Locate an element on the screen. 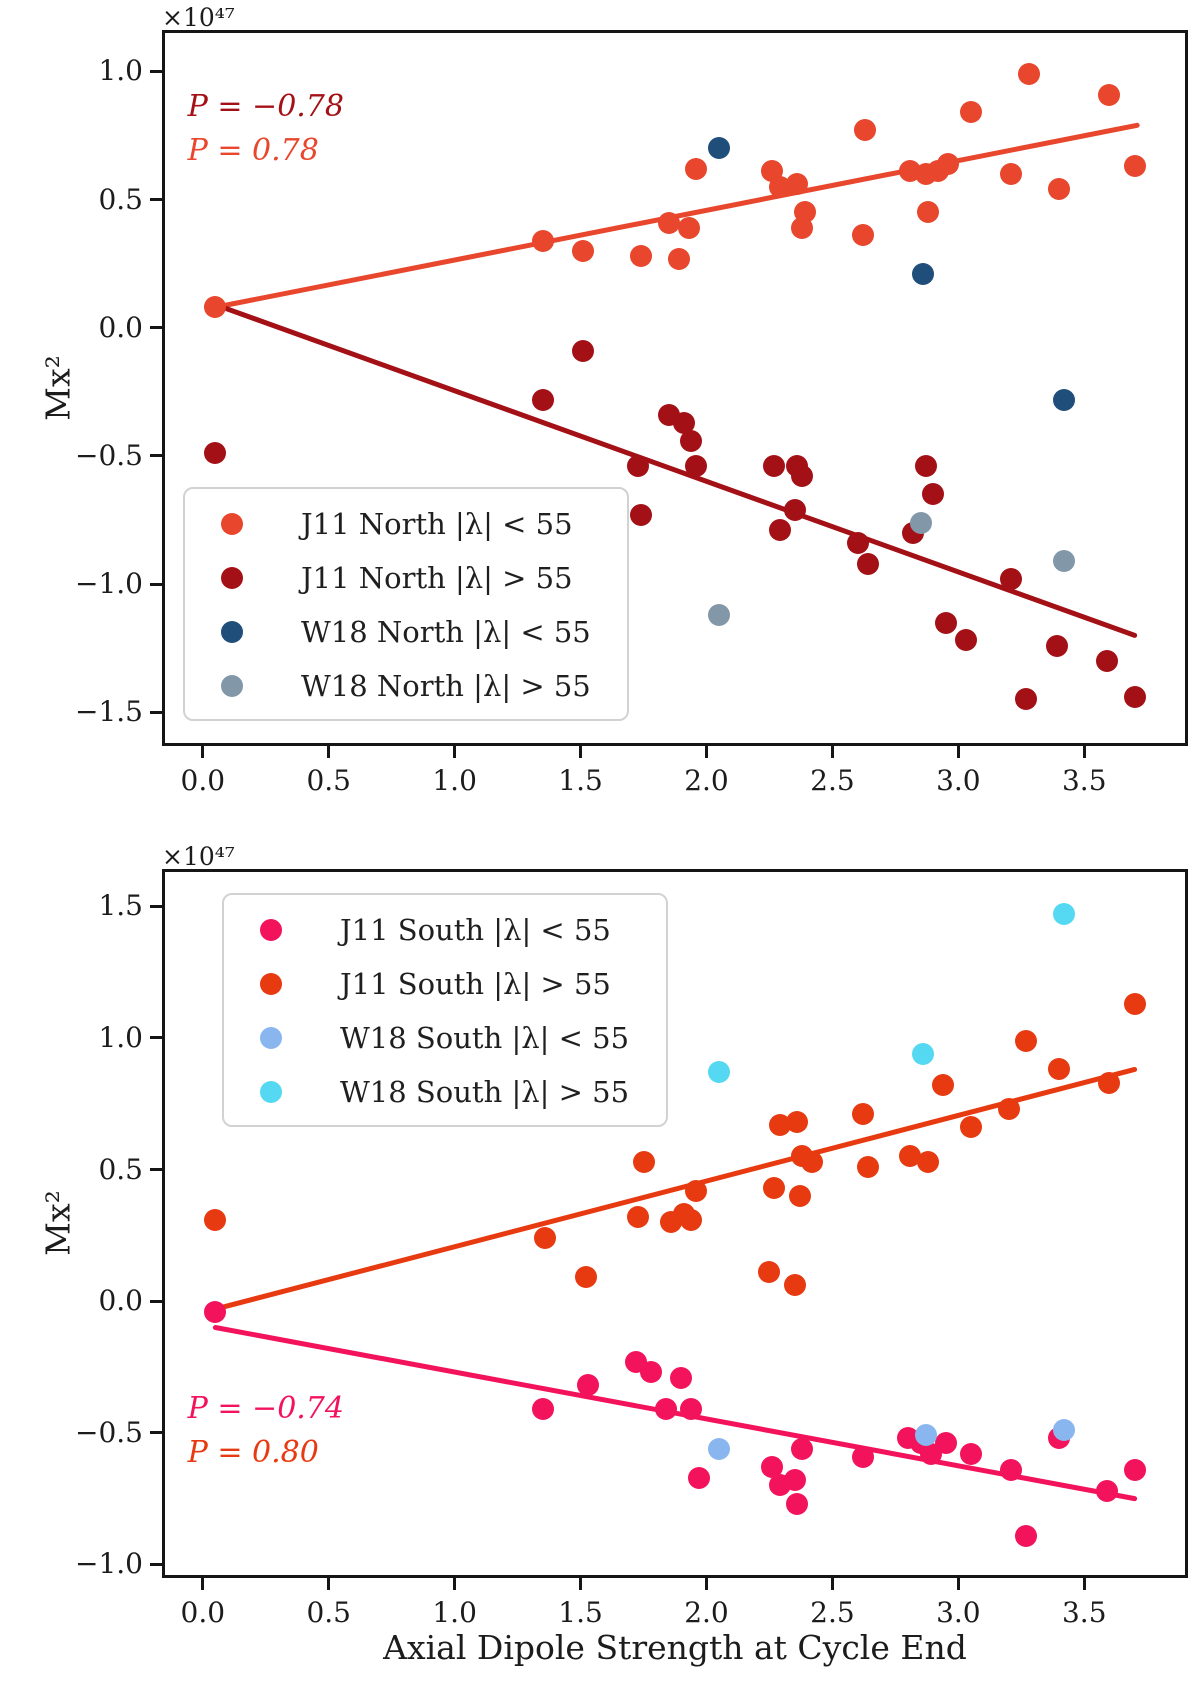  legend-entry: W18 North |λ| < 55 is located at coordinates (401, 632).